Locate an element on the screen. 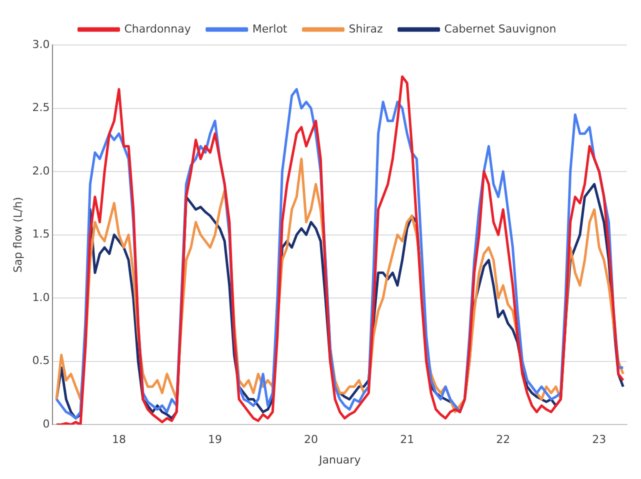  y-tick-label: 0.5 is located at coordinates (41, 361).